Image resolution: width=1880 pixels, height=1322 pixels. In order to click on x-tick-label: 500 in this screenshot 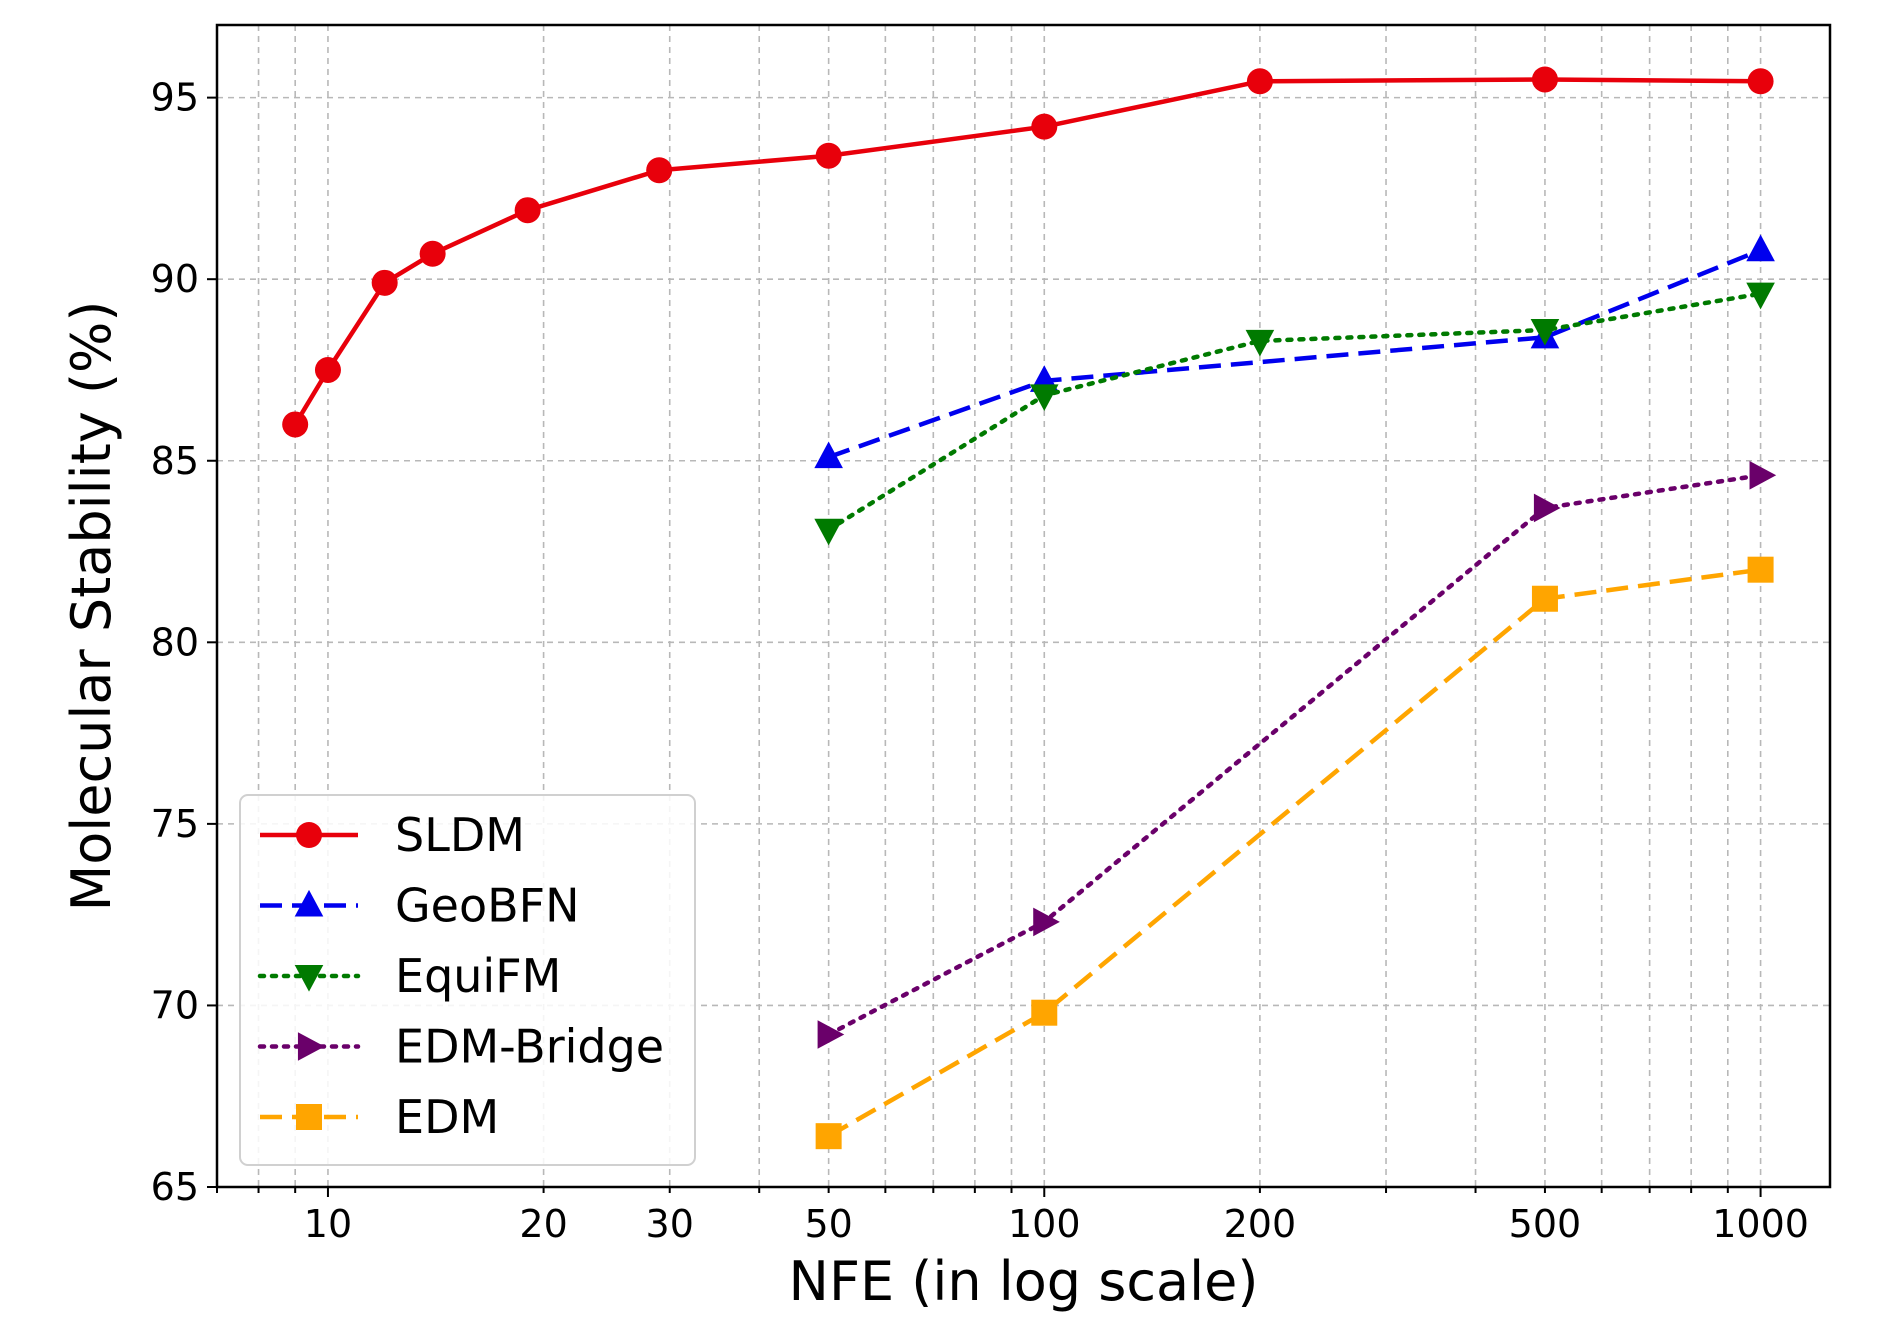, I will do `click(1545, 1224)`.